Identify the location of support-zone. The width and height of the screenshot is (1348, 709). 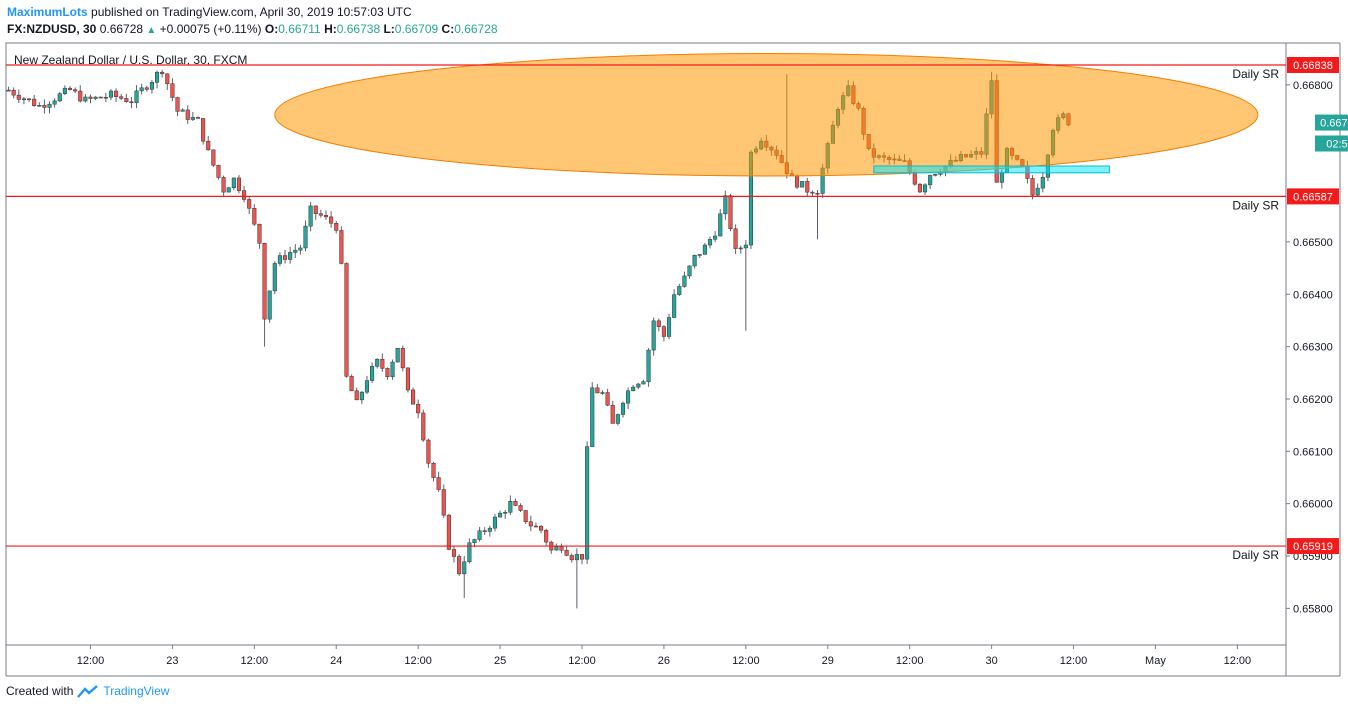
(991, 169).